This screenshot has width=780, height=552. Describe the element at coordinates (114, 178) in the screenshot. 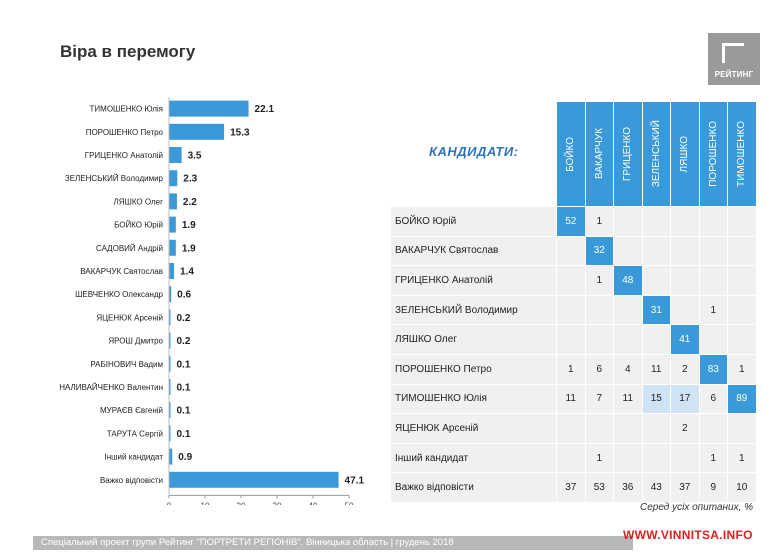

I see `category-label: ЗЕЛЕНСЬКИЙ Володимир` at that location.